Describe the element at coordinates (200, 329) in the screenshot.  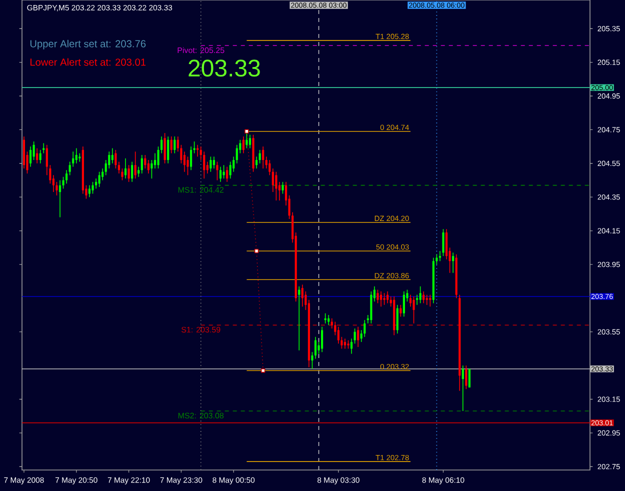
I see `series-label: S1: 203.59` at that location.